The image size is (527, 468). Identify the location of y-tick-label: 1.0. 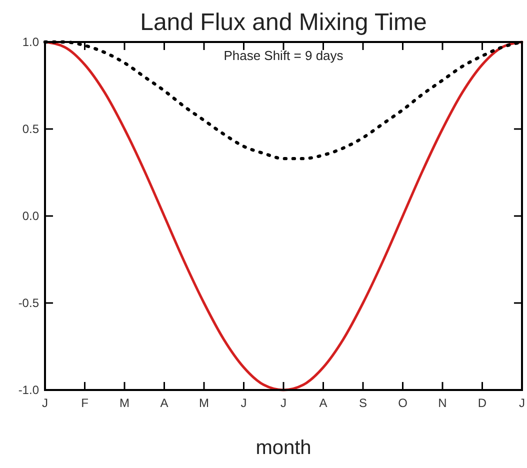
(31, 42).